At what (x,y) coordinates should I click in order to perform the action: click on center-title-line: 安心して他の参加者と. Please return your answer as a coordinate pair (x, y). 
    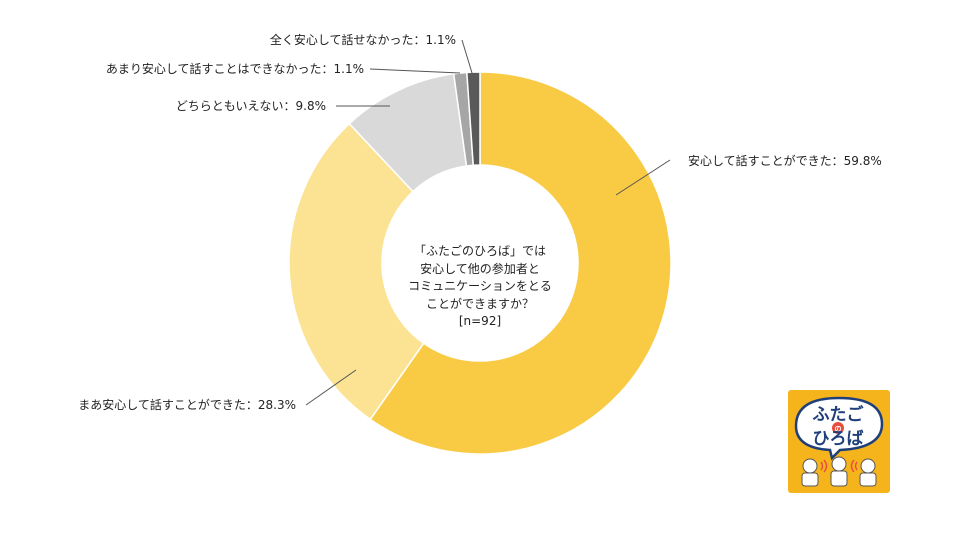
    Looking at the image, I should click on (480, 268).